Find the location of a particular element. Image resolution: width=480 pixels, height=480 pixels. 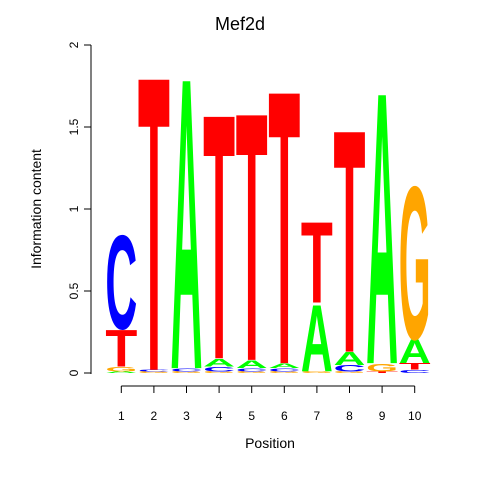

y-tick-label: 1.5 is located at coordinates (74, 126).